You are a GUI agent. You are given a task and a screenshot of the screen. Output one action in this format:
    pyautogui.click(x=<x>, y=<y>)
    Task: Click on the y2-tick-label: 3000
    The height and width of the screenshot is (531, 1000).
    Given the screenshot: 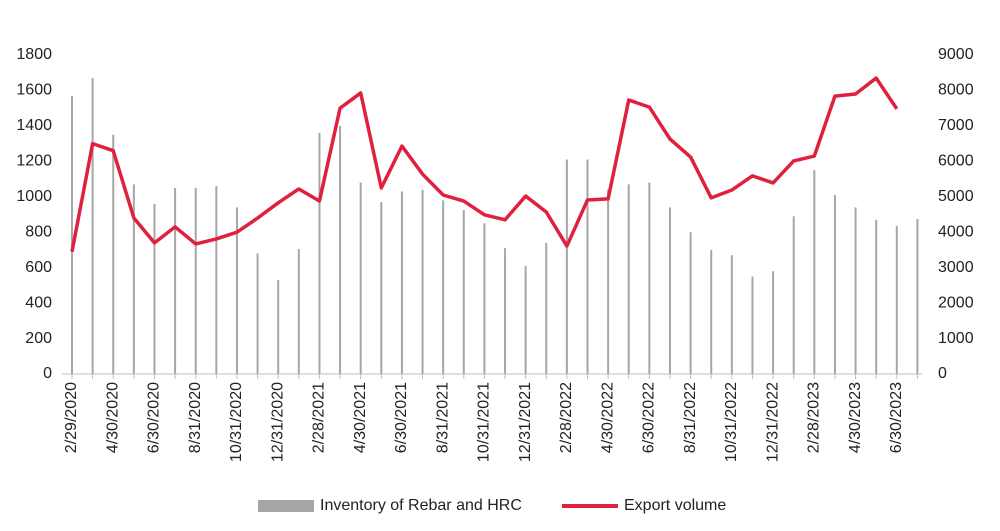 What is the action you would take?
    pyautogui.click(x=956, y=267)
    